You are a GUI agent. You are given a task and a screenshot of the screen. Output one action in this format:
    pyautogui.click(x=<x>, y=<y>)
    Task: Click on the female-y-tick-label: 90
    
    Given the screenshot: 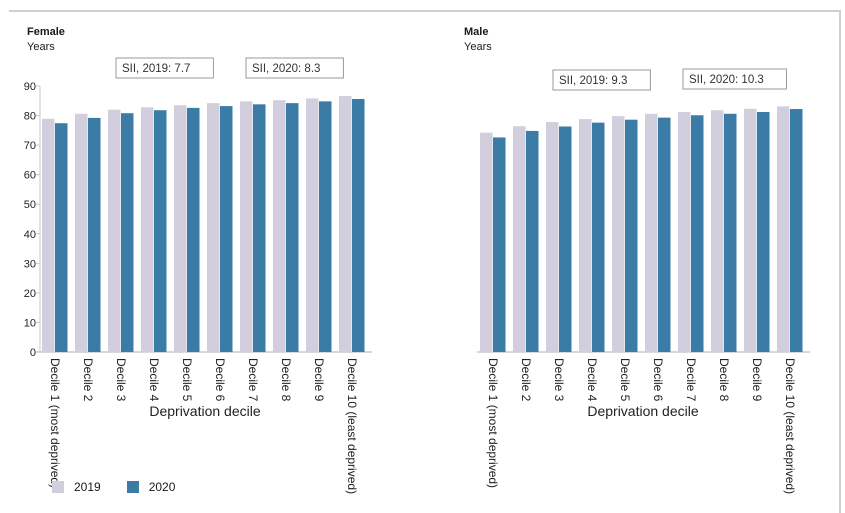 What is the action you would take?
    pyautogui.click(x=30, y=87)
    